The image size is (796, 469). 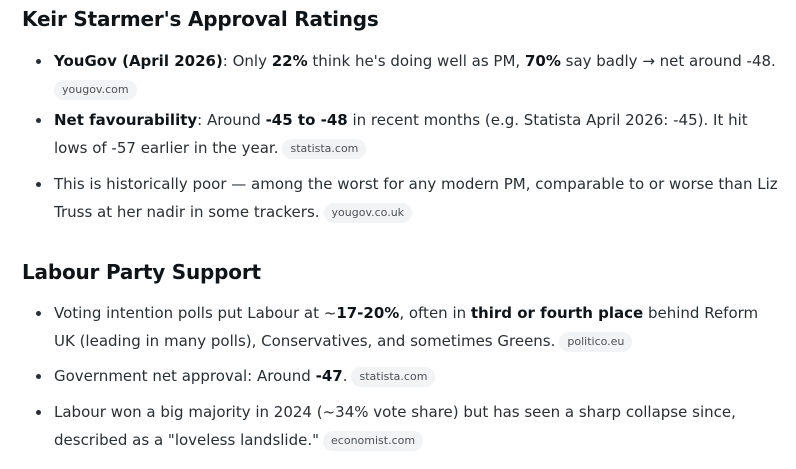 What do you see at coordinates (329, 376) in the screenshot?
I see `bold-text: -47` at bounding box center [329, 376].